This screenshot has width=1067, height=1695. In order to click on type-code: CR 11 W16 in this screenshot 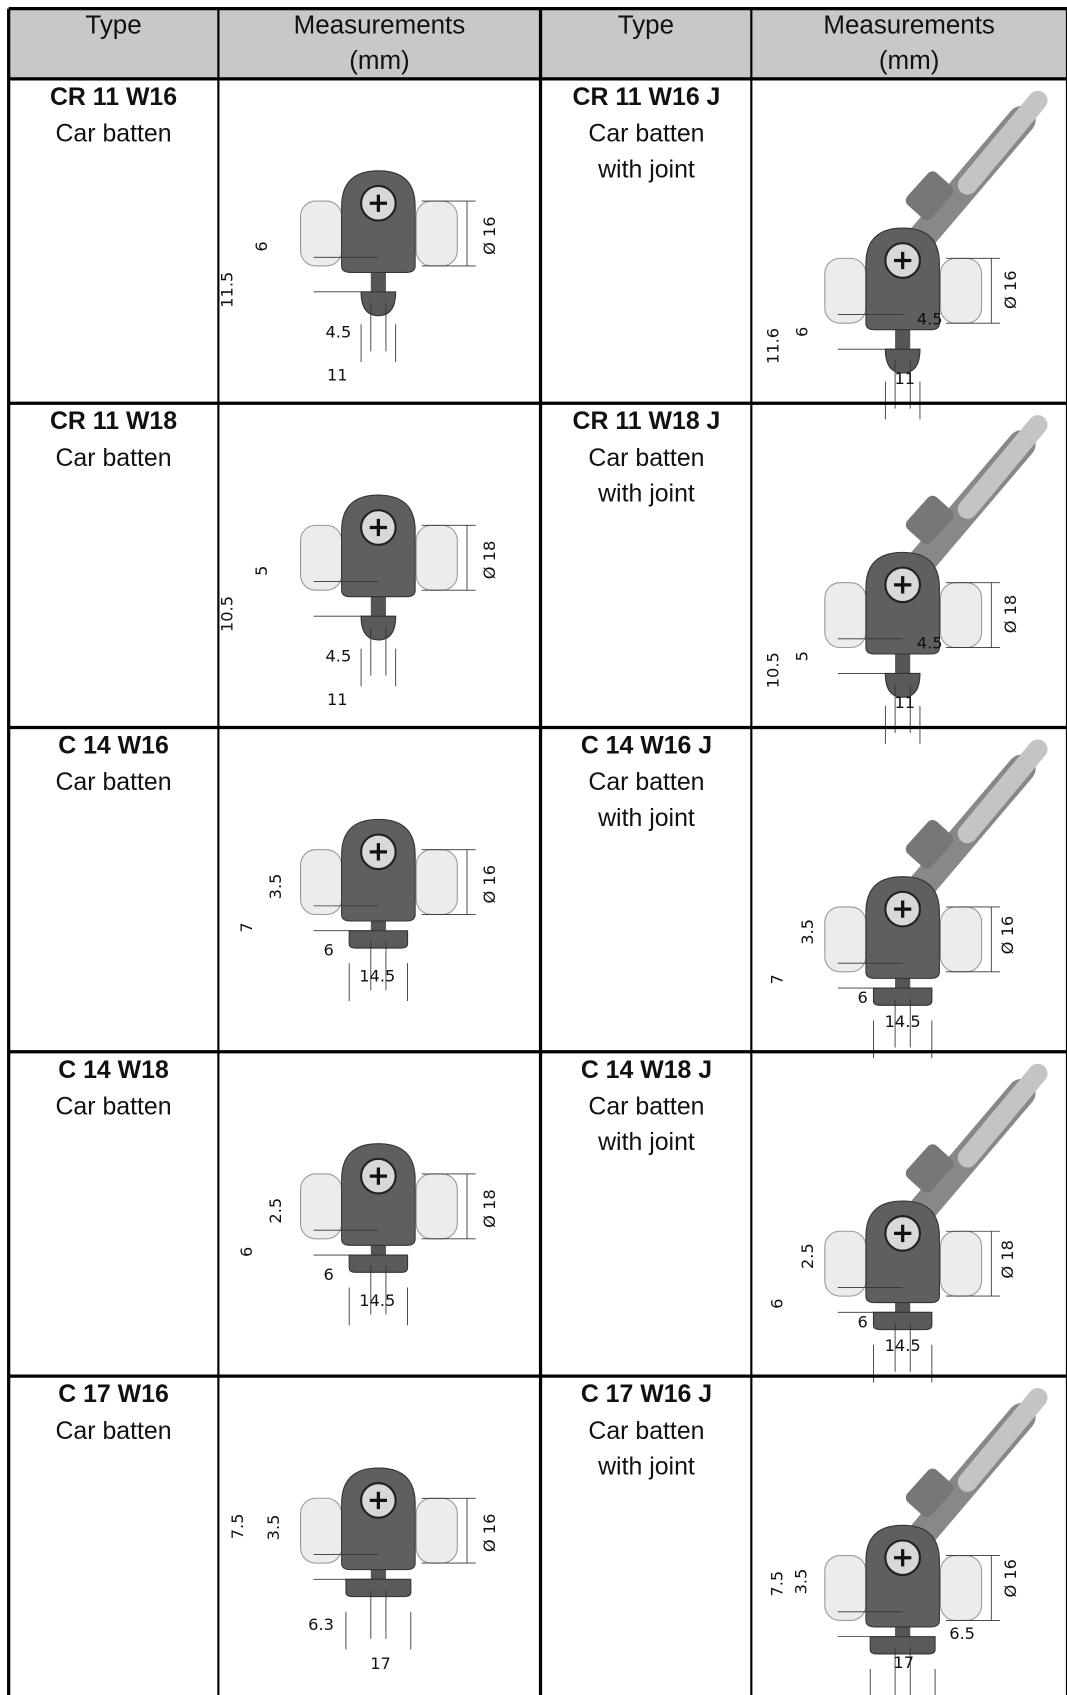, I will do `click(113, 97)`.